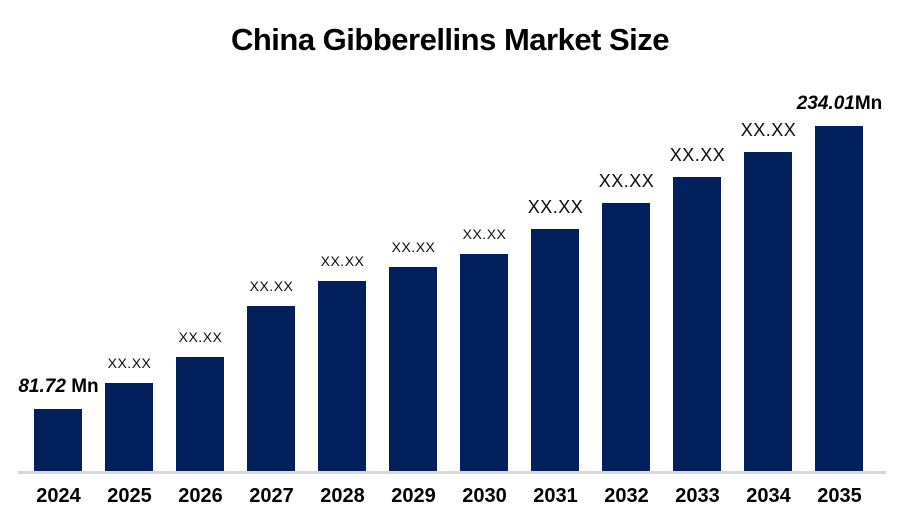 The height and width of the screenshot is (525, 900). I want to click on bar-group: XX.XX 2028, so click(342, 262).